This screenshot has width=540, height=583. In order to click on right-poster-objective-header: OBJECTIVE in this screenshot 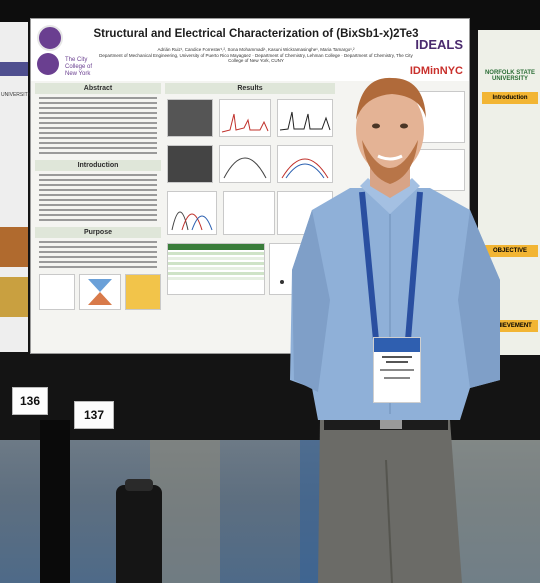, I will do `click(510, 251)`.